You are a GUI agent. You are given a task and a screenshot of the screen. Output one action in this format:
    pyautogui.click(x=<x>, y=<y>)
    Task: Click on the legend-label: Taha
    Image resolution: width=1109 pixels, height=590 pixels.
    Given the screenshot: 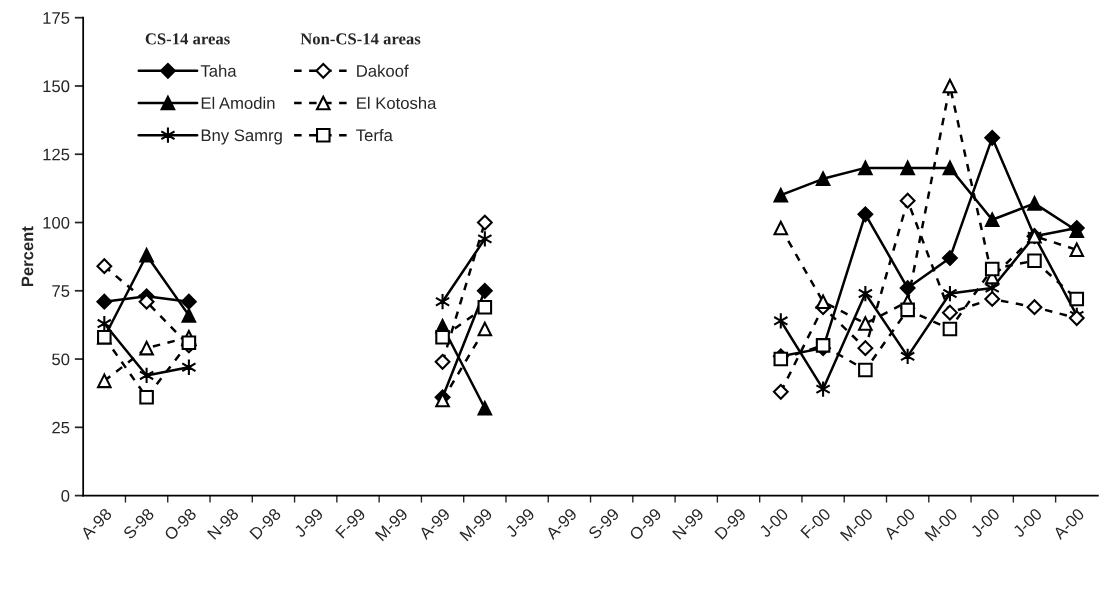 What is the action you would take?
    pyautogui.click(x=218, y=70)
    